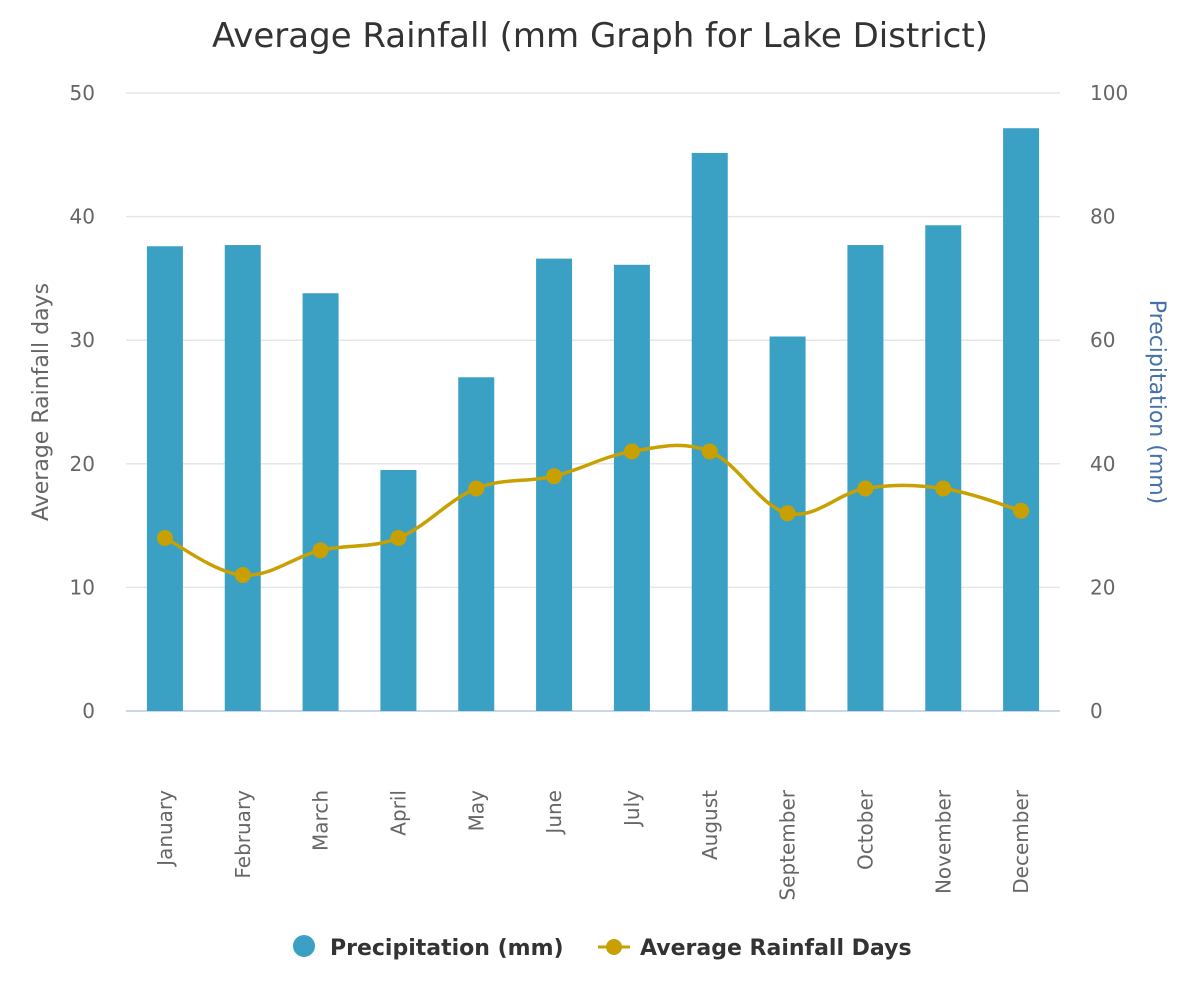 The height and width of the screenshot is (1000, 1200). Describe the element at coordinates (943, 841) in the screenshot. I see `x-tick-label: November` at that location.